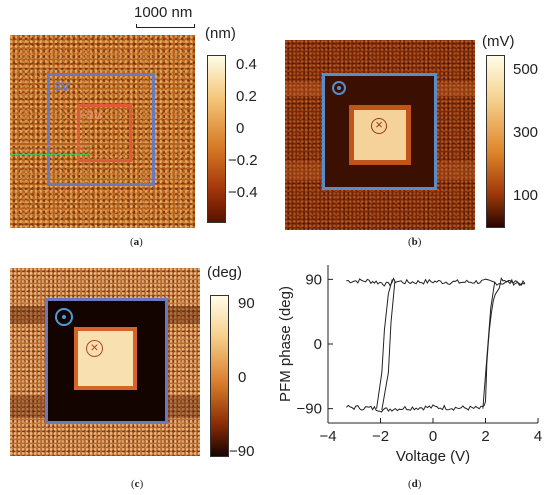 The image size is (550, 495). Describe the element at coordinates (318, 344) in the screenshot. I see `y-tick-label: 0` at that location.